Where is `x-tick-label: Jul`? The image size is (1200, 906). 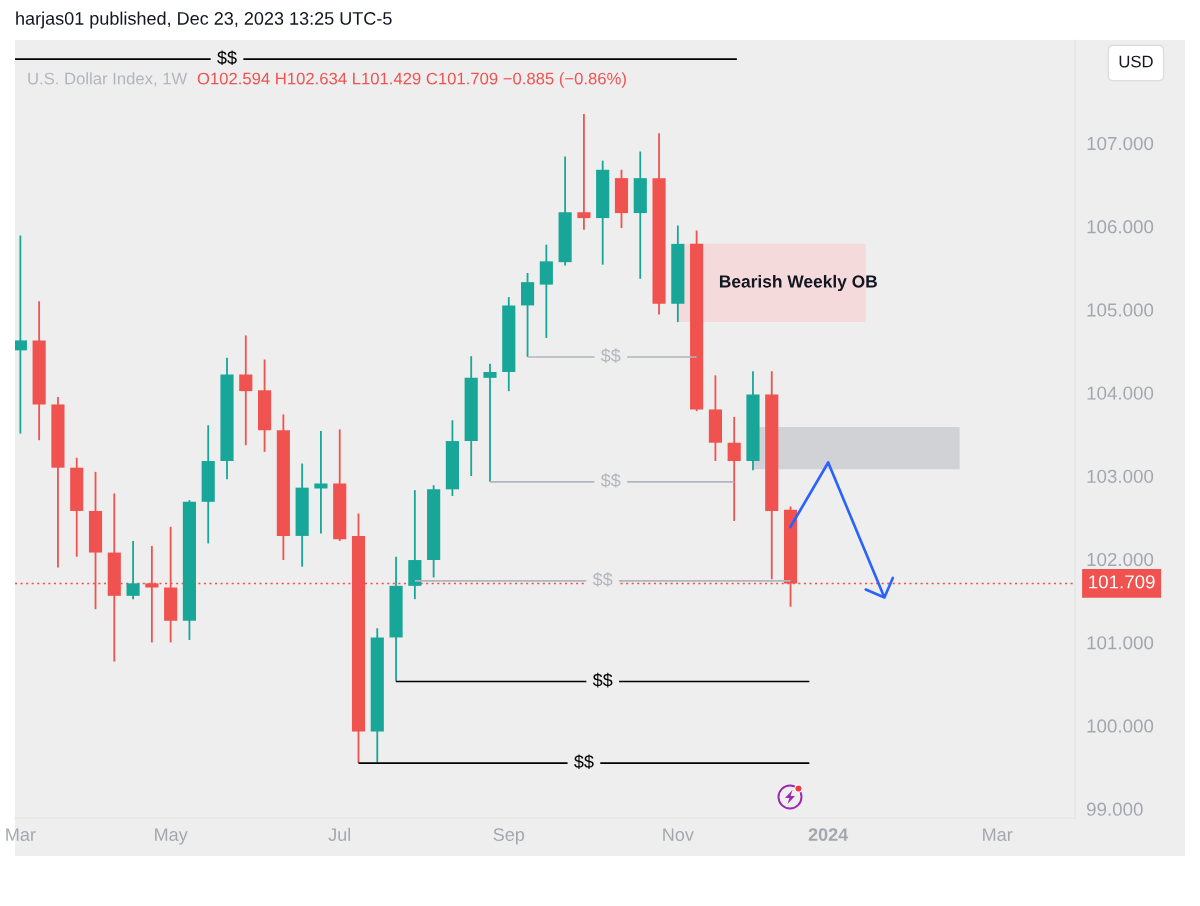
x-tick-label: Jul is located at coordinates (339, 834).